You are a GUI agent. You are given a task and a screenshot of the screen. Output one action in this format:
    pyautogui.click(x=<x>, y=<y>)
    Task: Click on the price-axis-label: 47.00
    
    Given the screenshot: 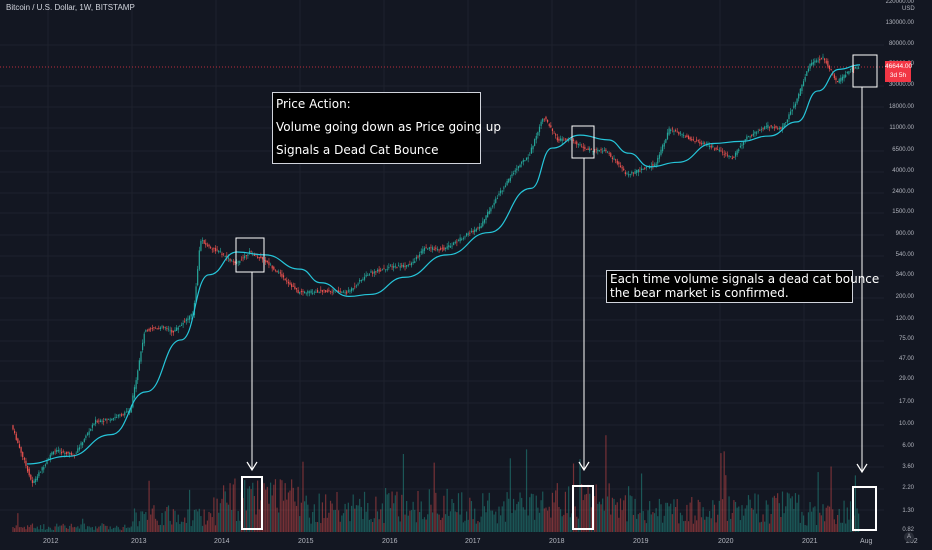 What is the action you would take?
    pyautogui.click(x=906, y=358)
    